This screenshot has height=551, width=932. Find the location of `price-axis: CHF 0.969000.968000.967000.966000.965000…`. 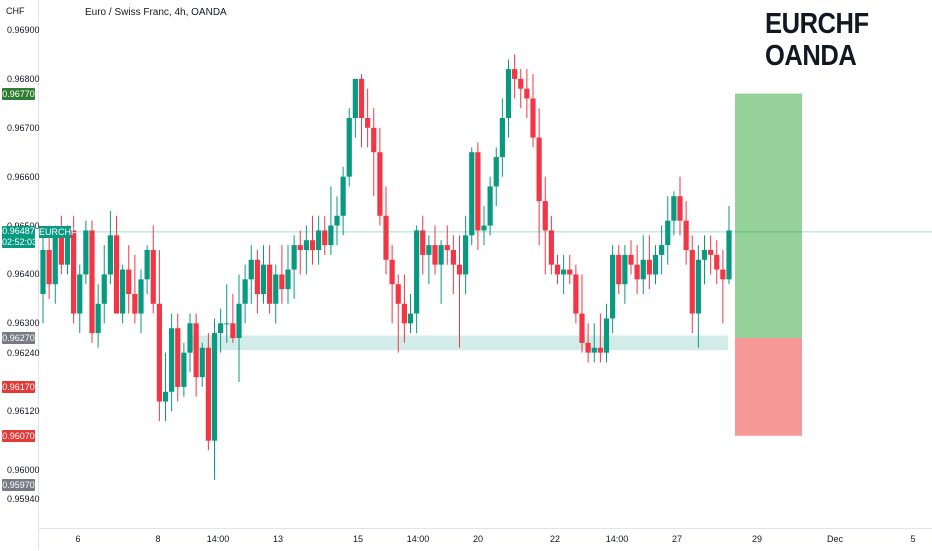

price-axis: CHF 0.969000.968000.967000.966000.965000… is located at coordinates (20, 275).